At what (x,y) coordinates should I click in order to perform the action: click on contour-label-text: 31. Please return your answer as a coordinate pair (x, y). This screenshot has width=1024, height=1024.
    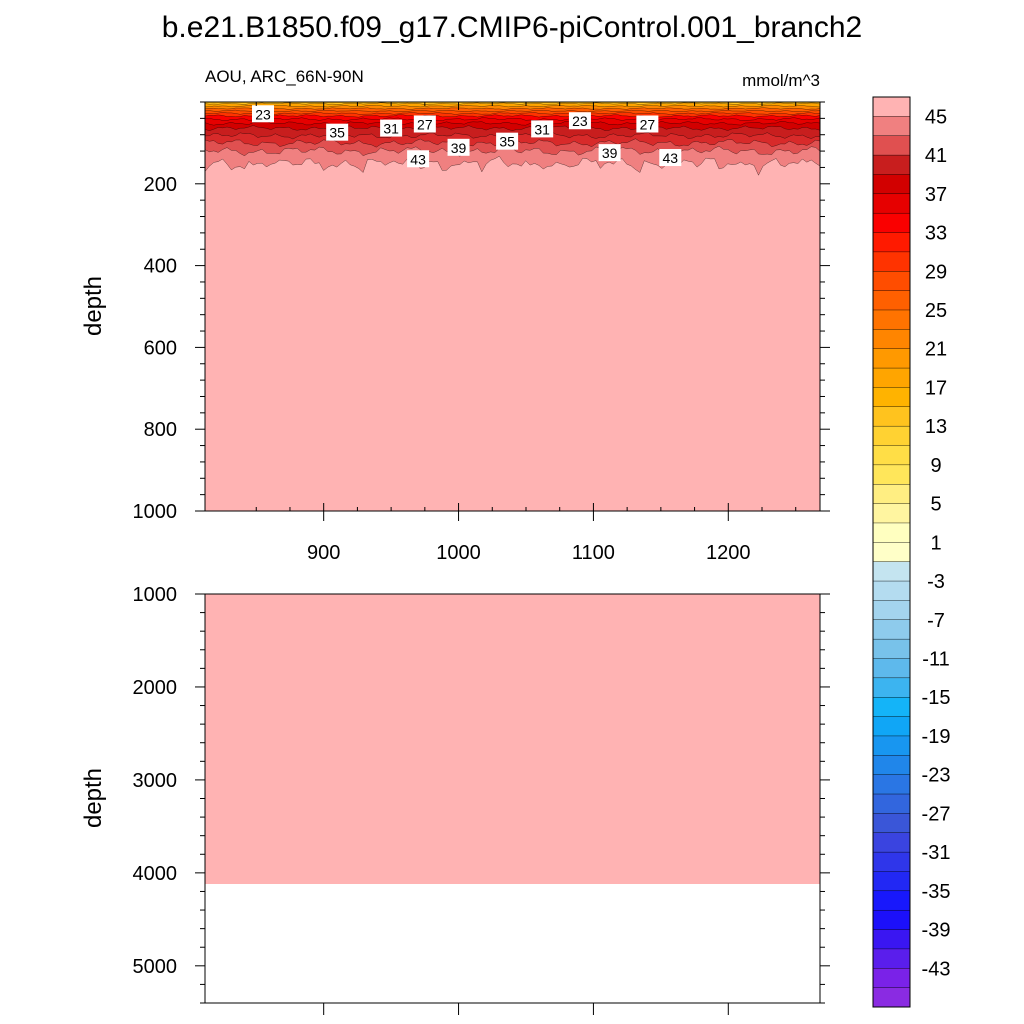
    Looking at the image, I should click on (391, 129).